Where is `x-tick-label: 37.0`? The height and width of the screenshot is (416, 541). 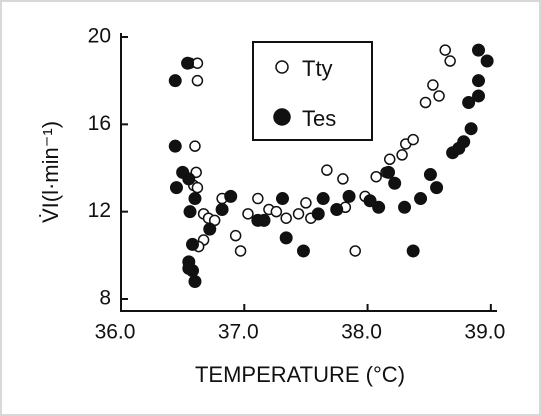 x-tick-label: 37.0 is located at coordinates (238, 332).